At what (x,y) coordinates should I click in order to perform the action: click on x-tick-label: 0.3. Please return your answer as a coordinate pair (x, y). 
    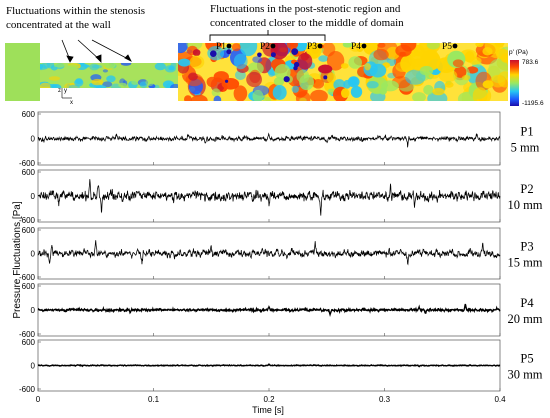
    Looking at the image, I should click on (385, 399).